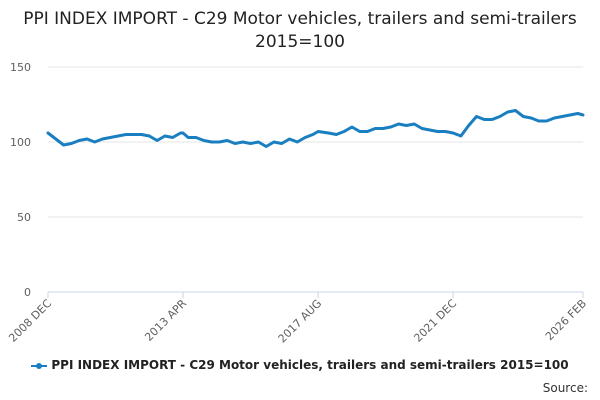 Image resolution: width=600 pixels, height=400 pixels. What do you see at coordinates (20, 67) in the screenshot?
I see `y-tick-label: 150` at bounding box center [20, 67].